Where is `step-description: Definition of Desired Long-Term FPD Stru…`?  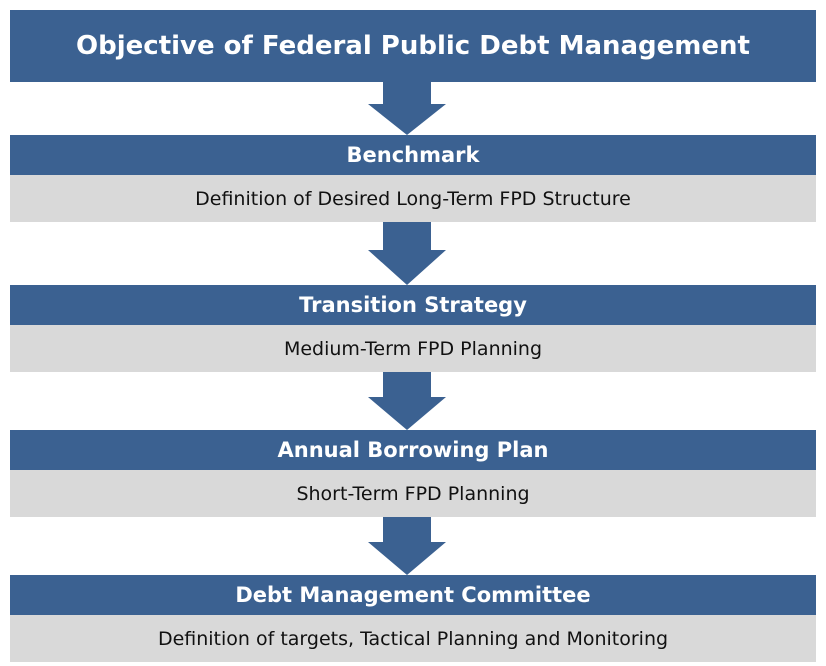 step-description: Definition of Desired Long-Term FPD Stru… is located at coordinates (413, 198).